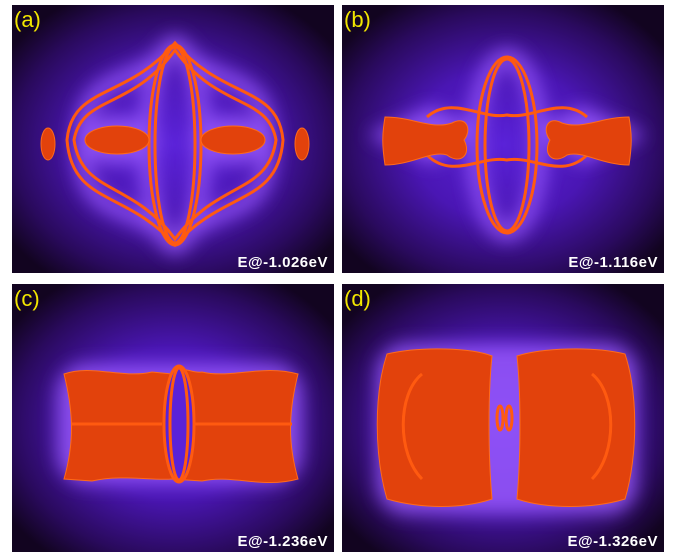 The height and width of the screenshot is (556, 678). I want to click on panel-label: (d), so click(357, 298).